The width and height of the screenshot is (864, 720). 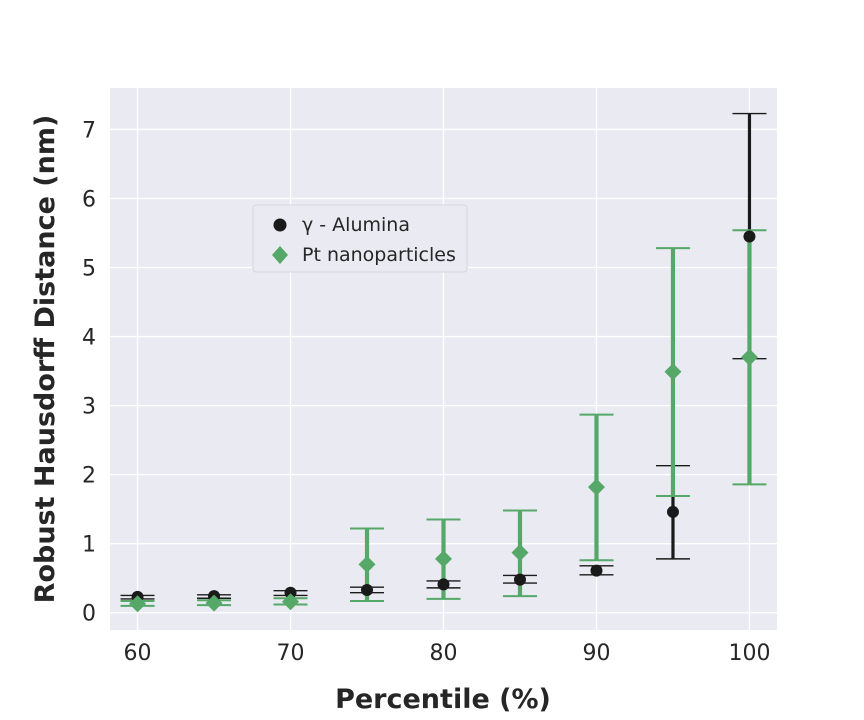 I want to click on y-axis-title: Robust Hausdorff Distance (nm), so click(x=45, y=359).